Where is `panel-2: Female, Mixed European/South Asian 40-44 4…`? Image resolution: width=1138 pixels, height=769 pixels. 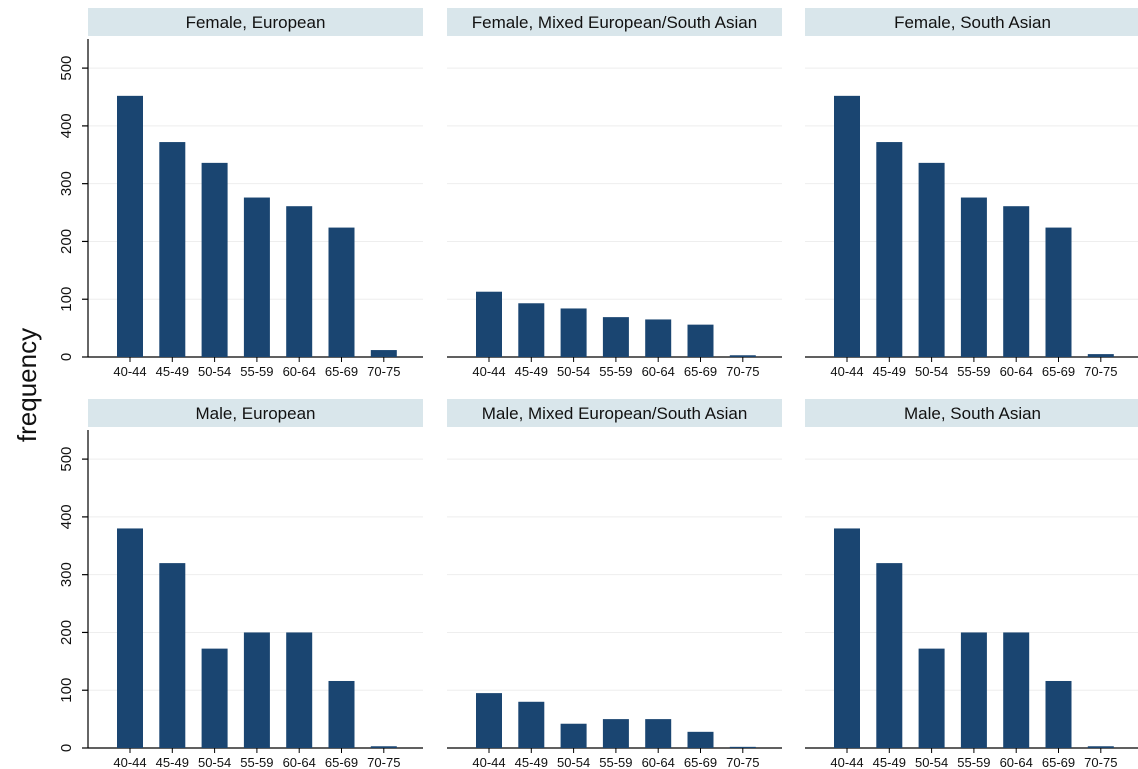
panel-2: Female, Mixed European/South Asian 40-44 4… is located at coordinates (614, 193).